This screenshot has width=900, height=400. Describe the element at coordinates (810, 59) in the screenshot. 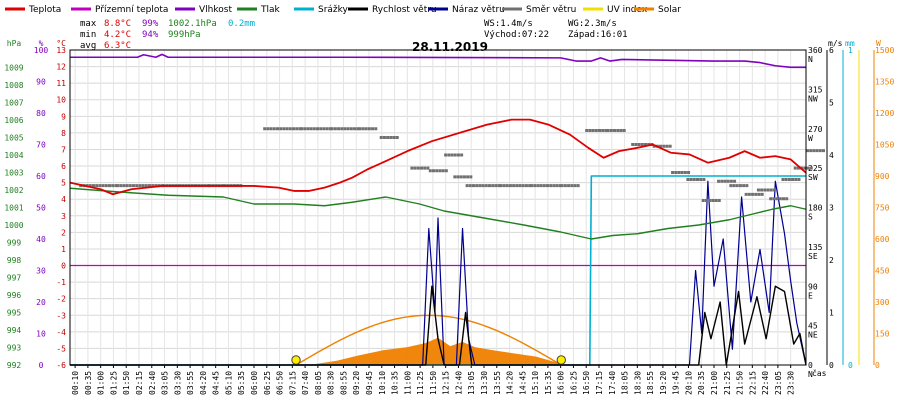

I see `direction-tick-name: N` at that location.